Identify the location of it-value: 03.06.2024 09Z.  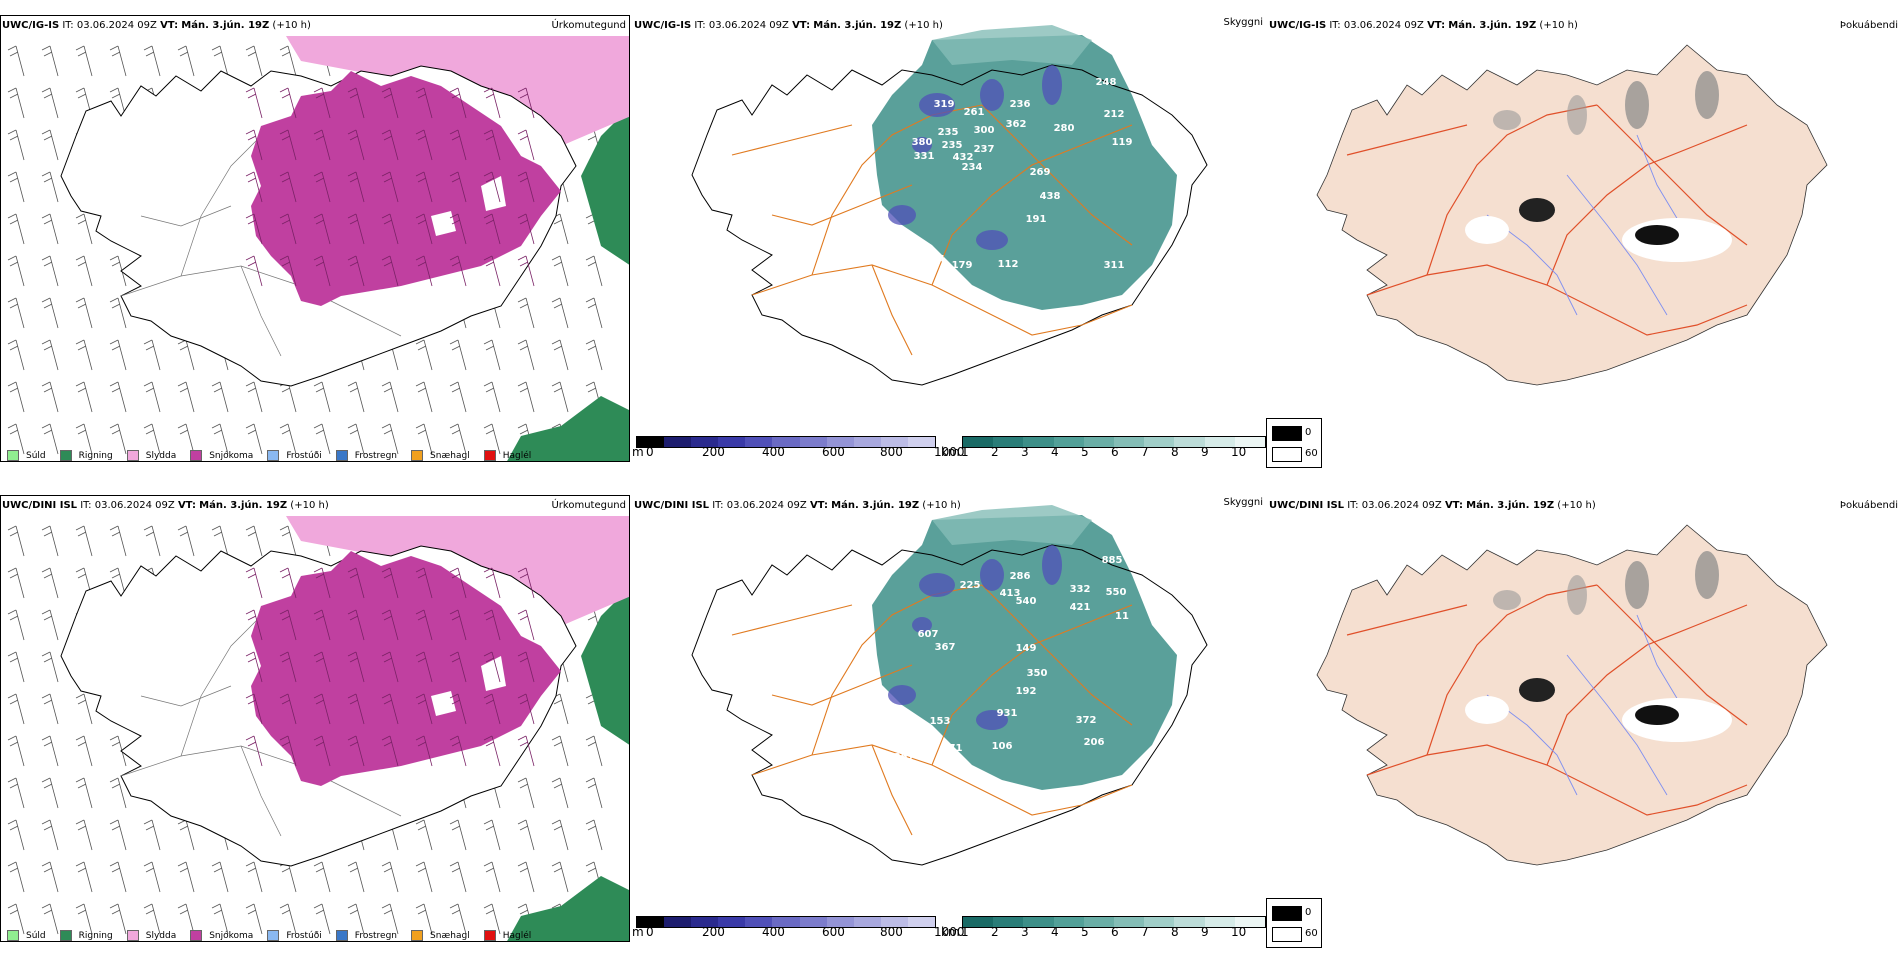
(116, 25).